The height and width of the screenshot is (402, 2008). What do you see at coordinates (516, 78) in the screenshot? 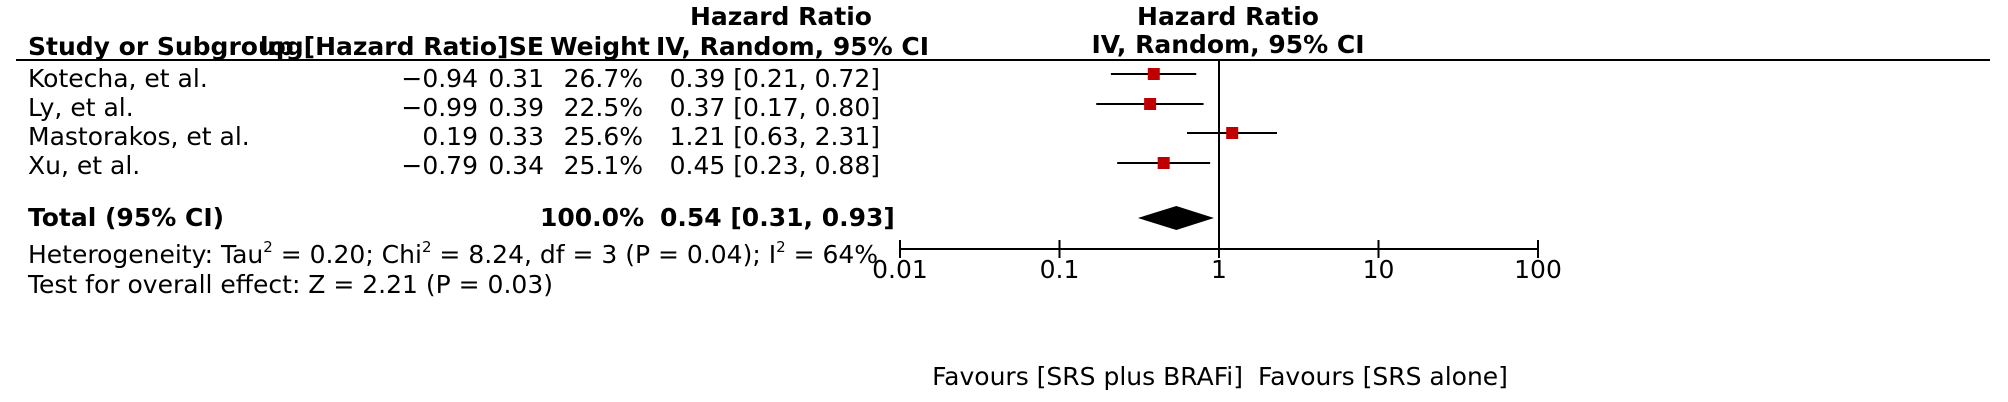
I see `se-value: 0.31` at bounding box center [516, 78].